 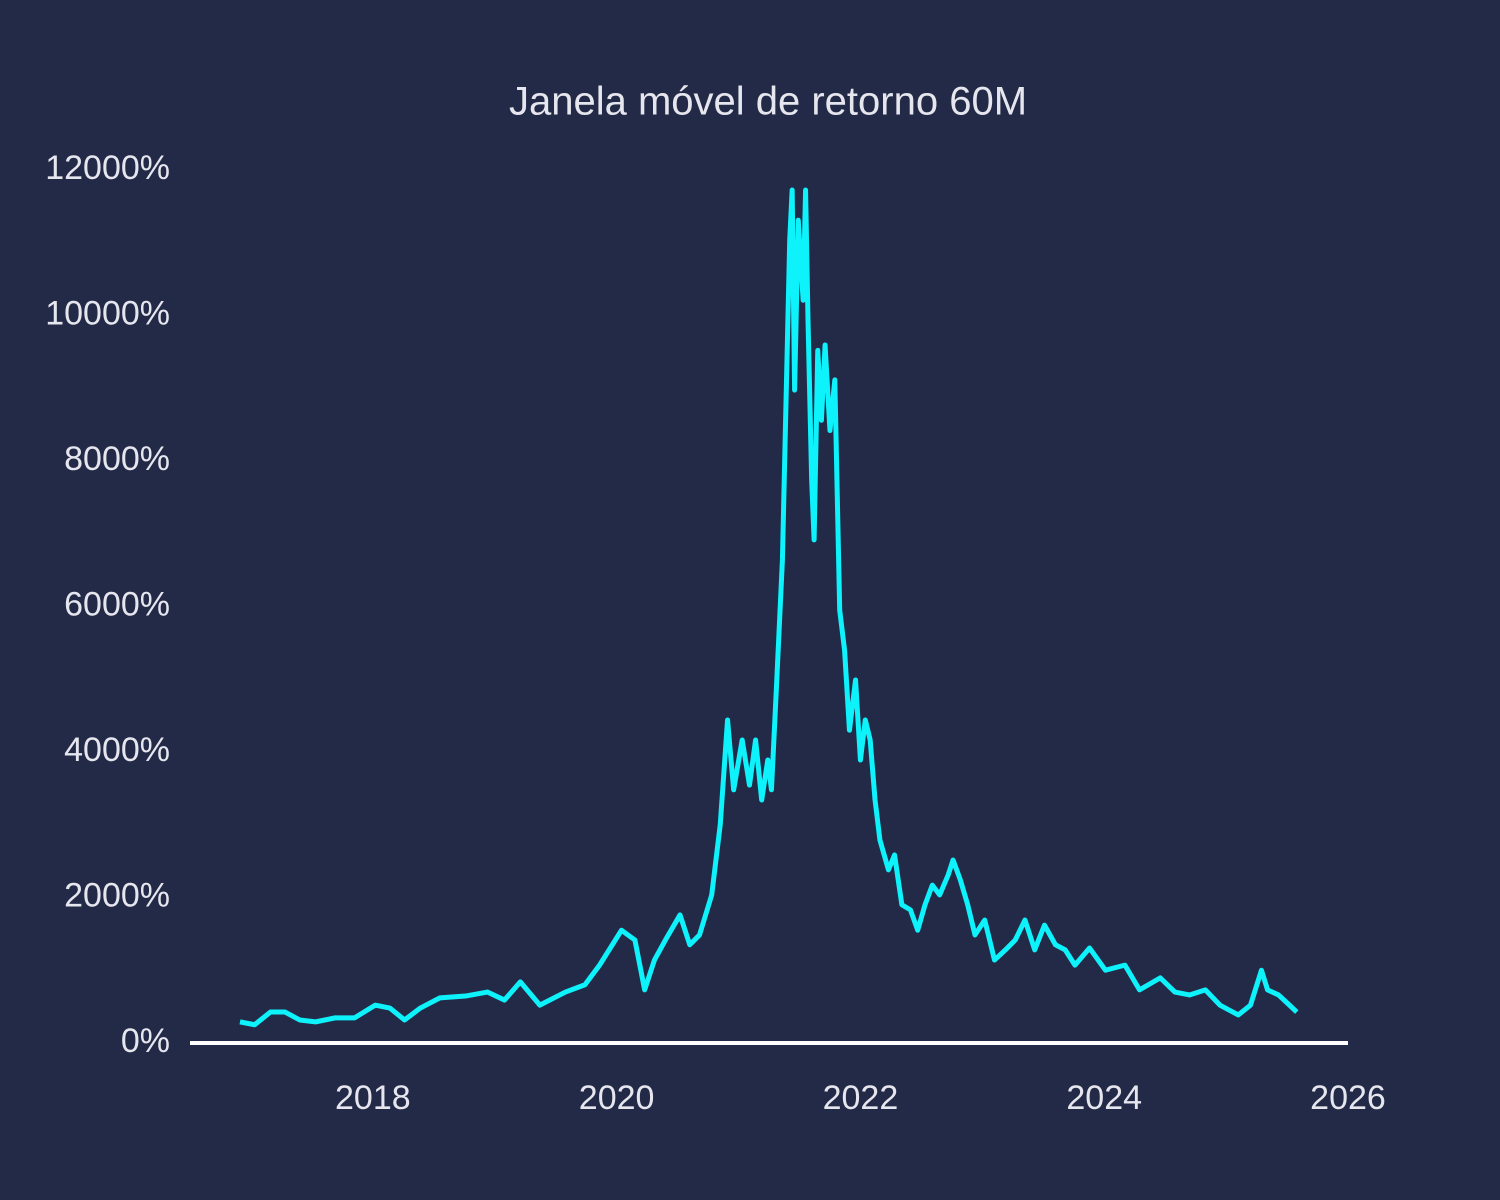 I want to click on chart-title: Janela móvel de retorno 60M, so click(x=768, y=102).